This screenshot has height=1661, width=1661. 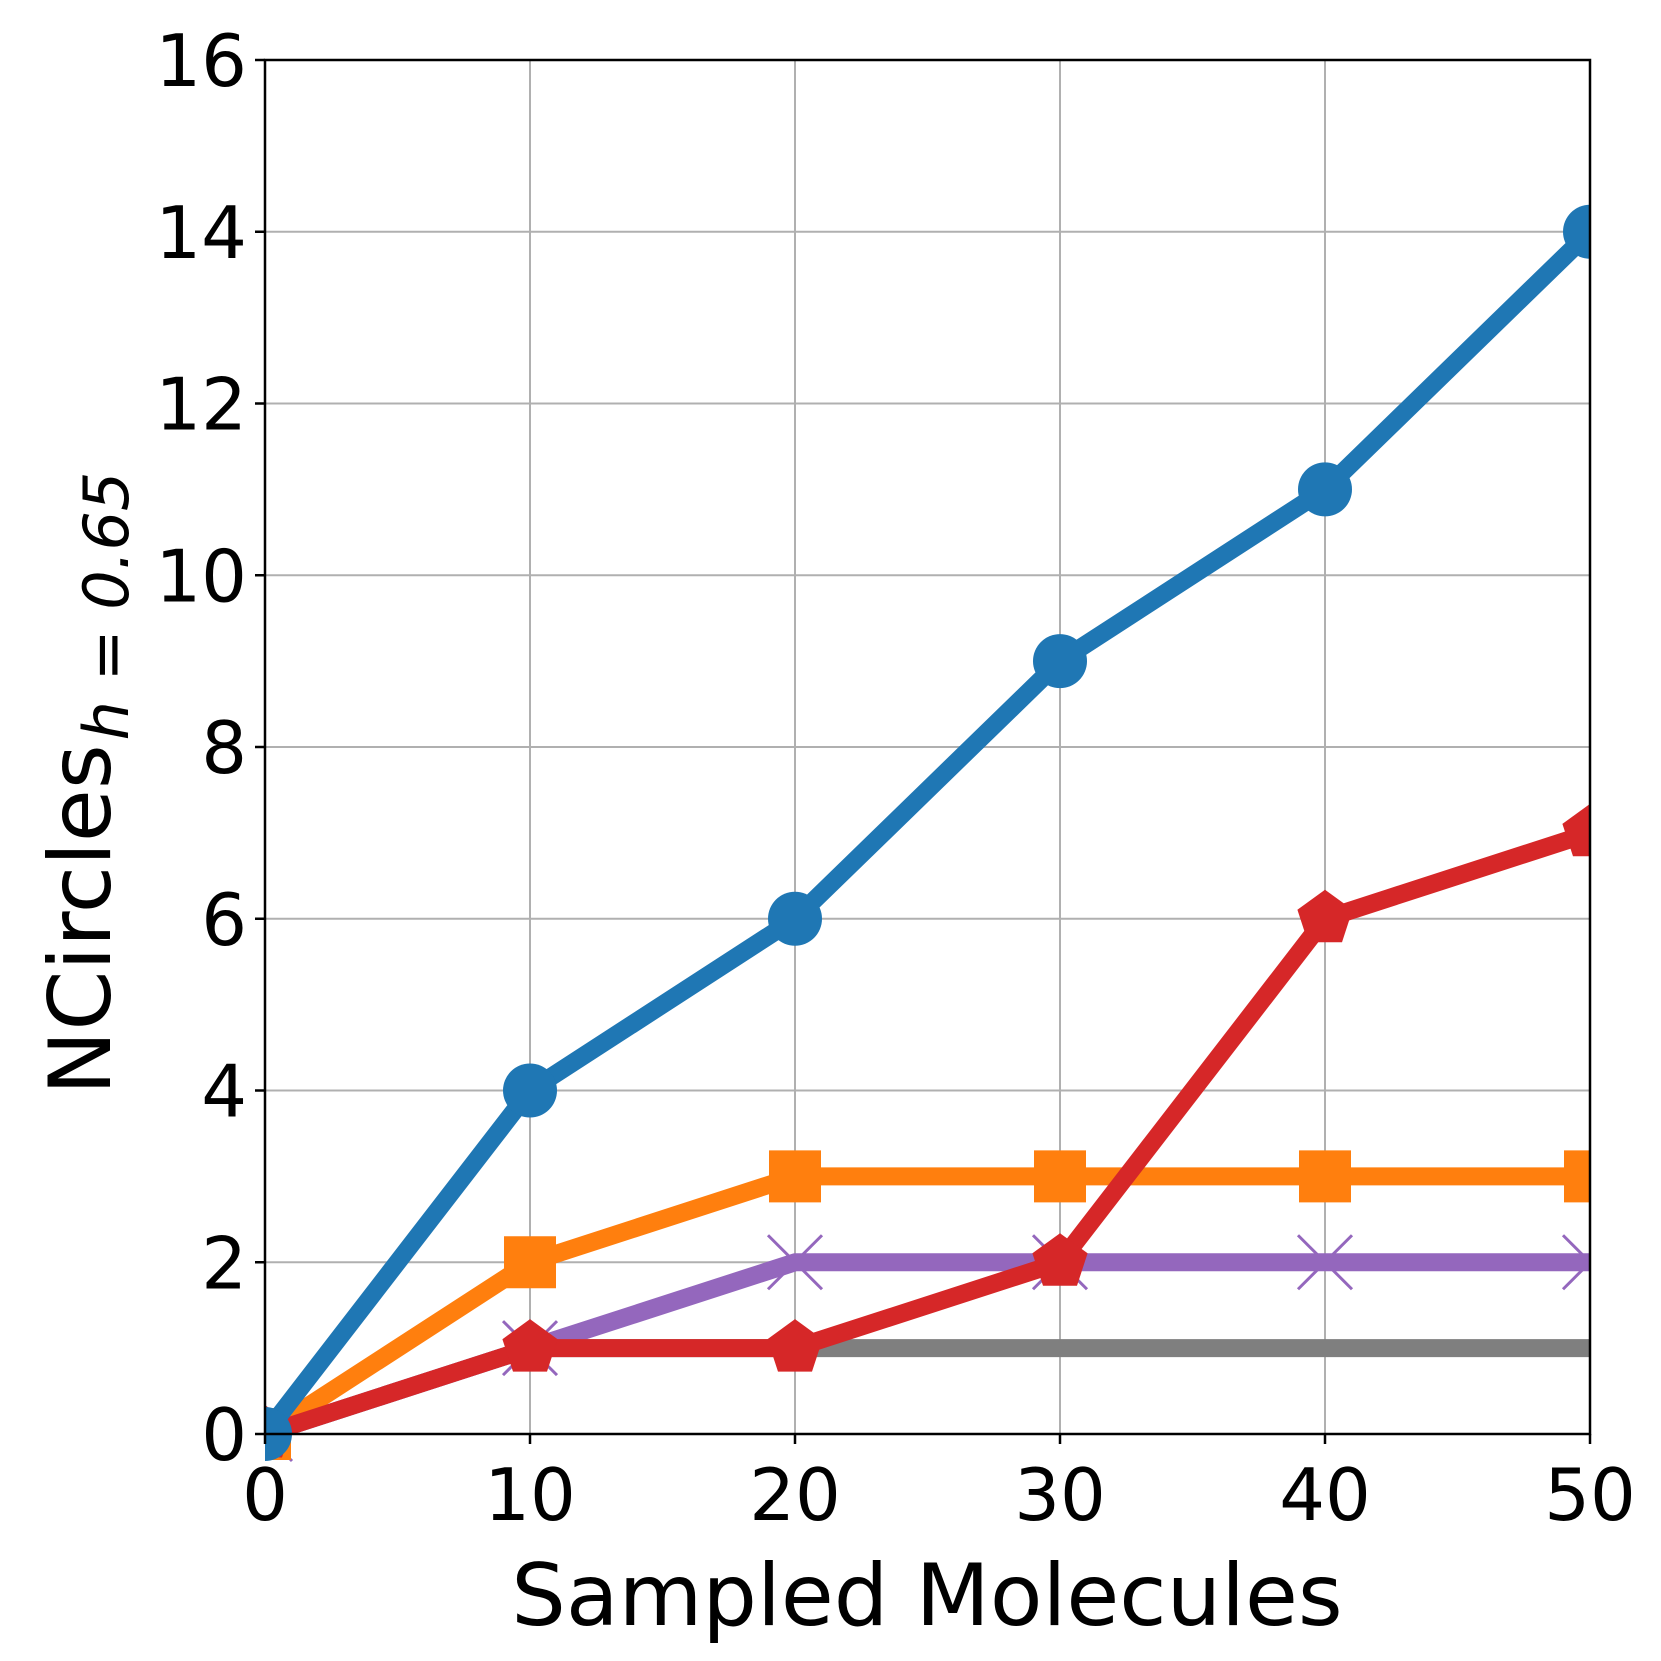 I want to click on y-axis-label: NCirclesh = 0.65, so click(x=87, y=783).